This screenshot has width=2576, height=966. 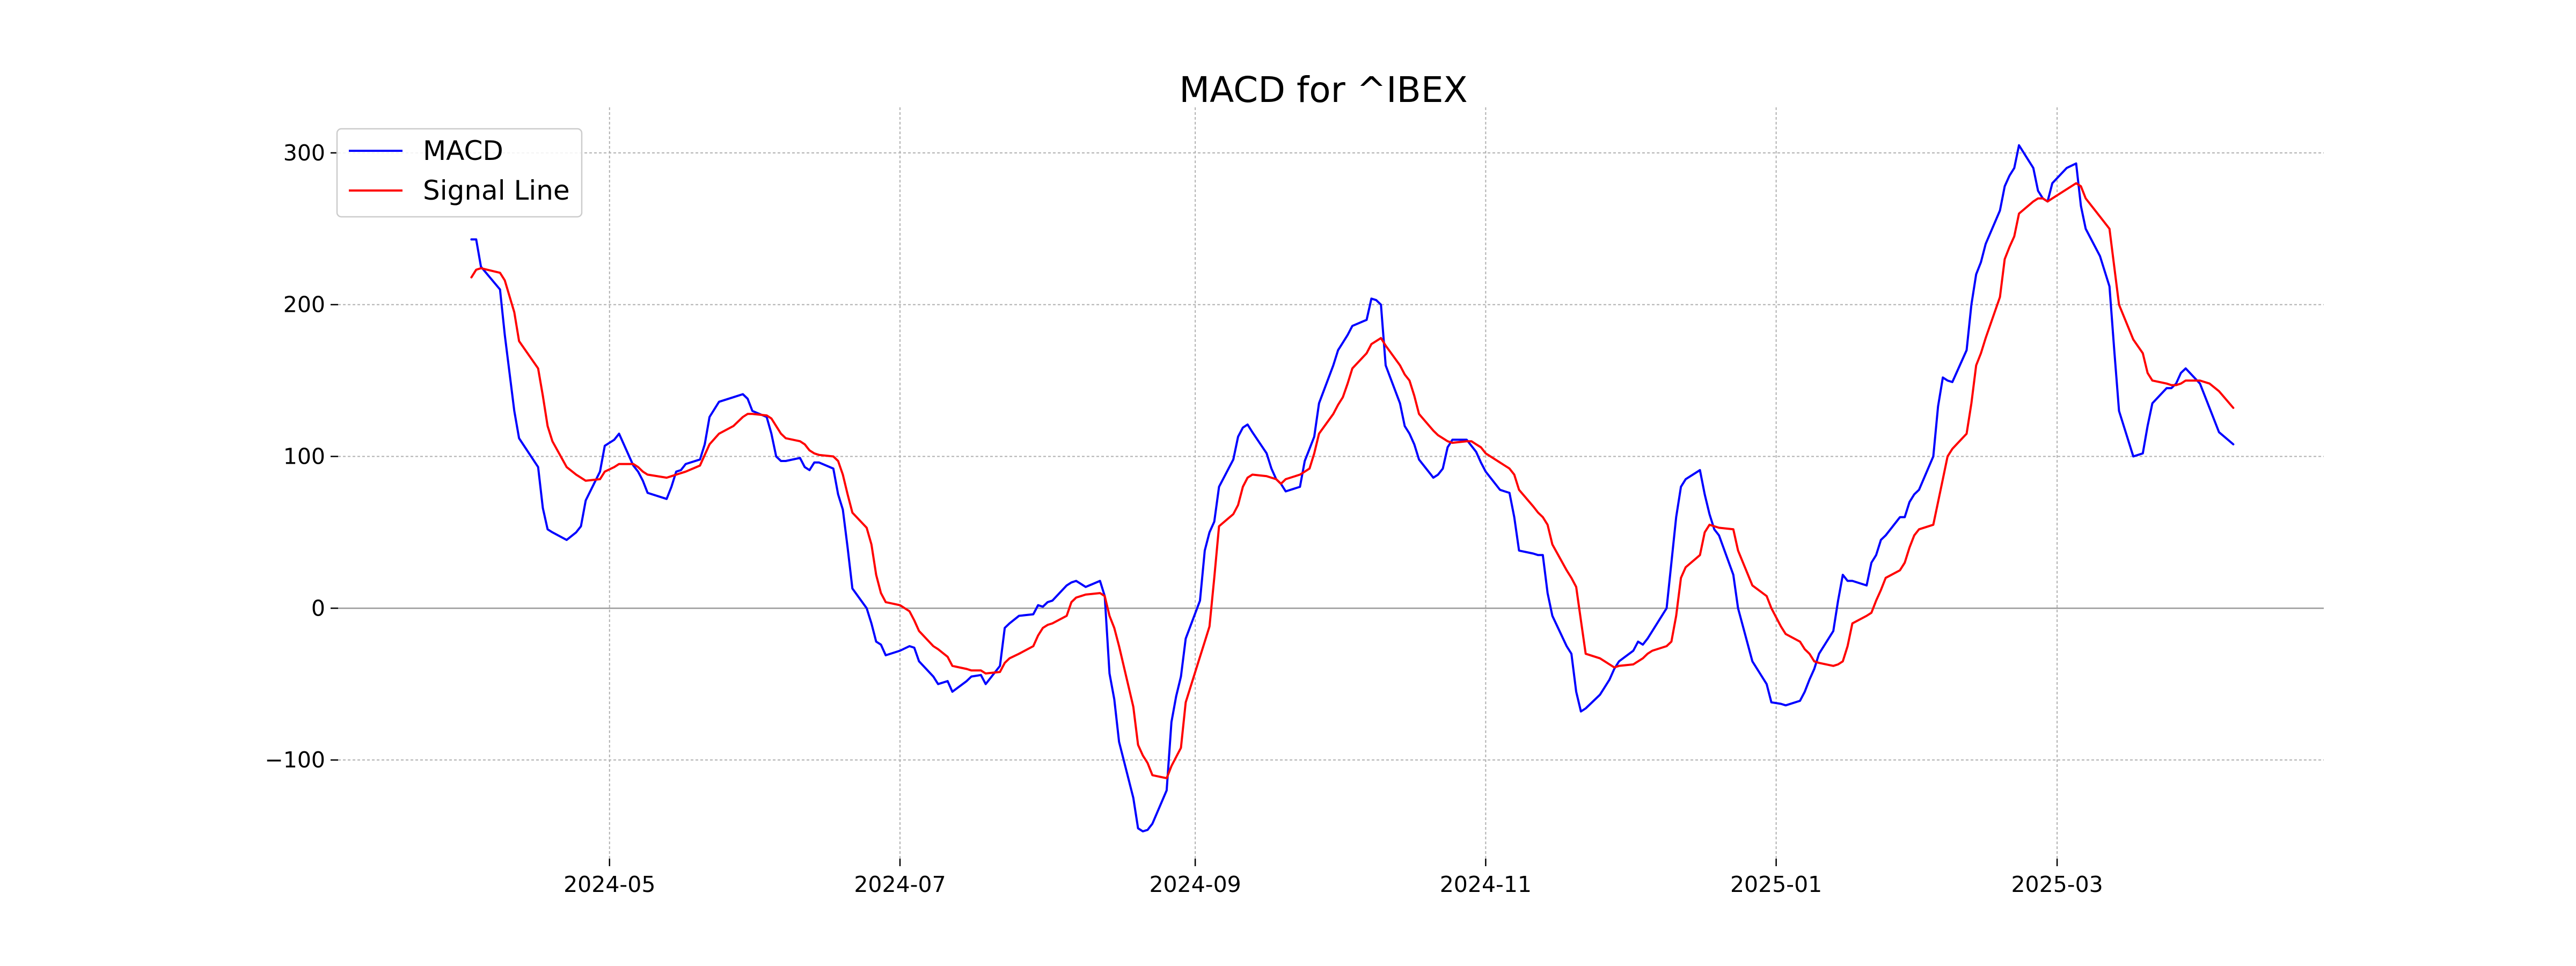 What do you see at coordinates (1323, 90) in the screenshot?
I see `chart-title: MACD for ^IBEX` at bounding box center [1323, 90].